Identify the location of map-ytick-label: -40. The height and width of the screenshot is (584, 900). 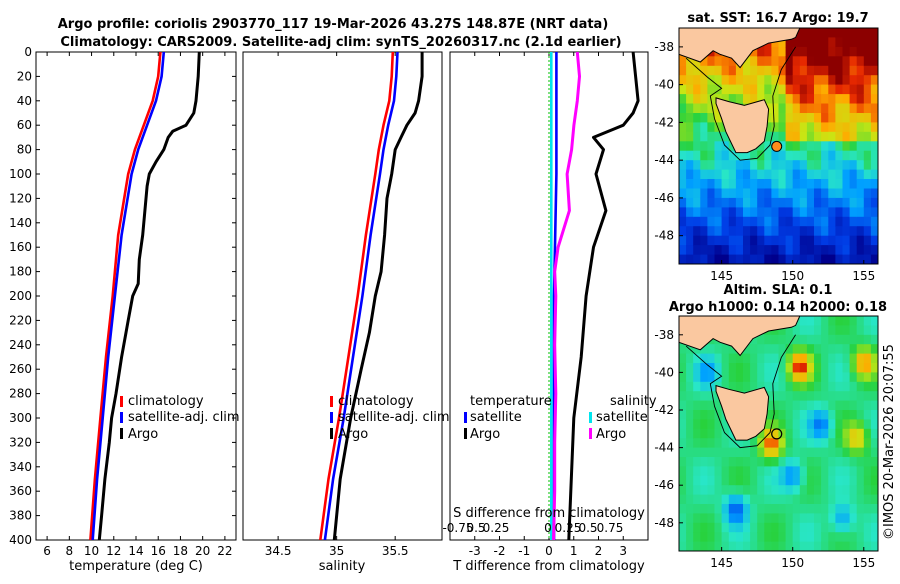
(664, 372).